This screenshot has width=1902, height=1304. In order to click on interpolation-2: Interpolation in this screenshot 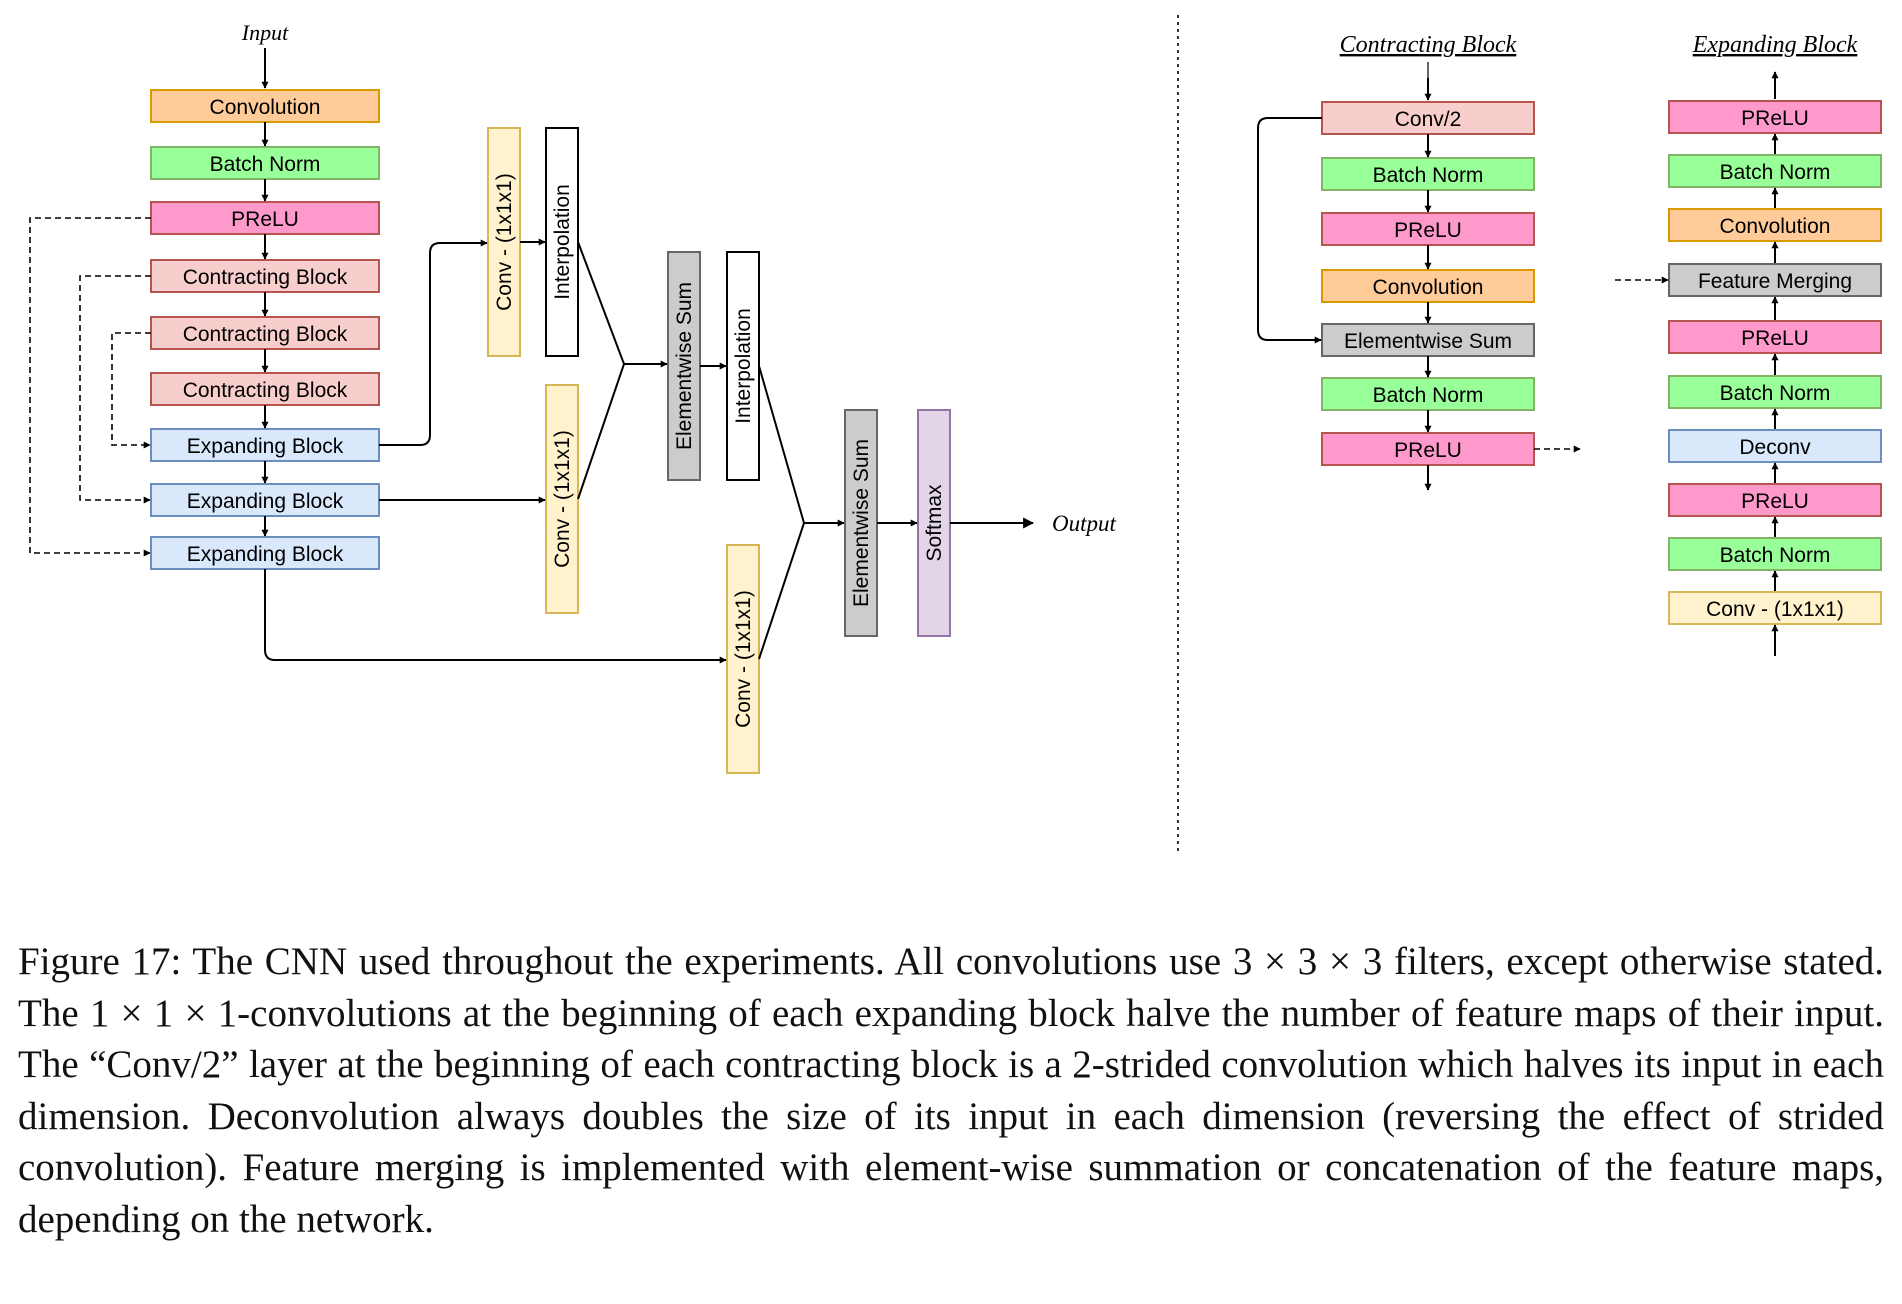, I will do `click(743, 366)`.